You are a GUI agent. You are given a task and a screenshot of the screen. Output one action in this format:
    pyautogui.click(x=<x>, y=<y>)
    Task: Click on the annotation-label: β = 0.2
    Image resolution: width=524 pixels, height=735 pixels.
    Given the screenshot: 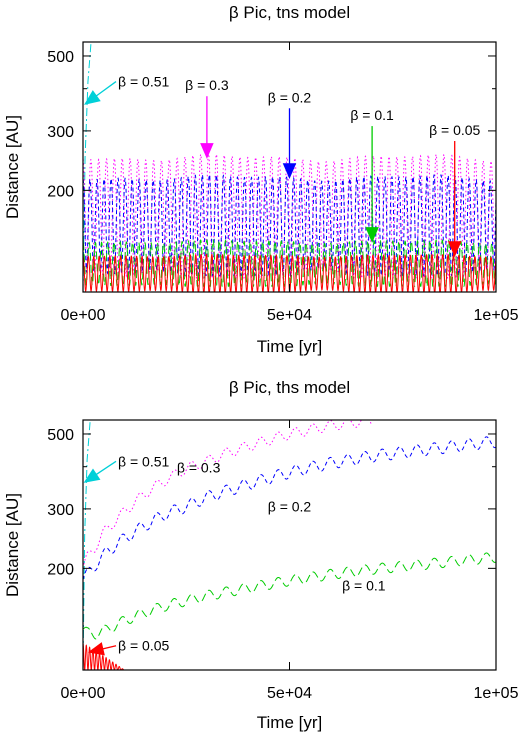 What is the action you would take?
    pyautogui.click(x=290, y=97)
    